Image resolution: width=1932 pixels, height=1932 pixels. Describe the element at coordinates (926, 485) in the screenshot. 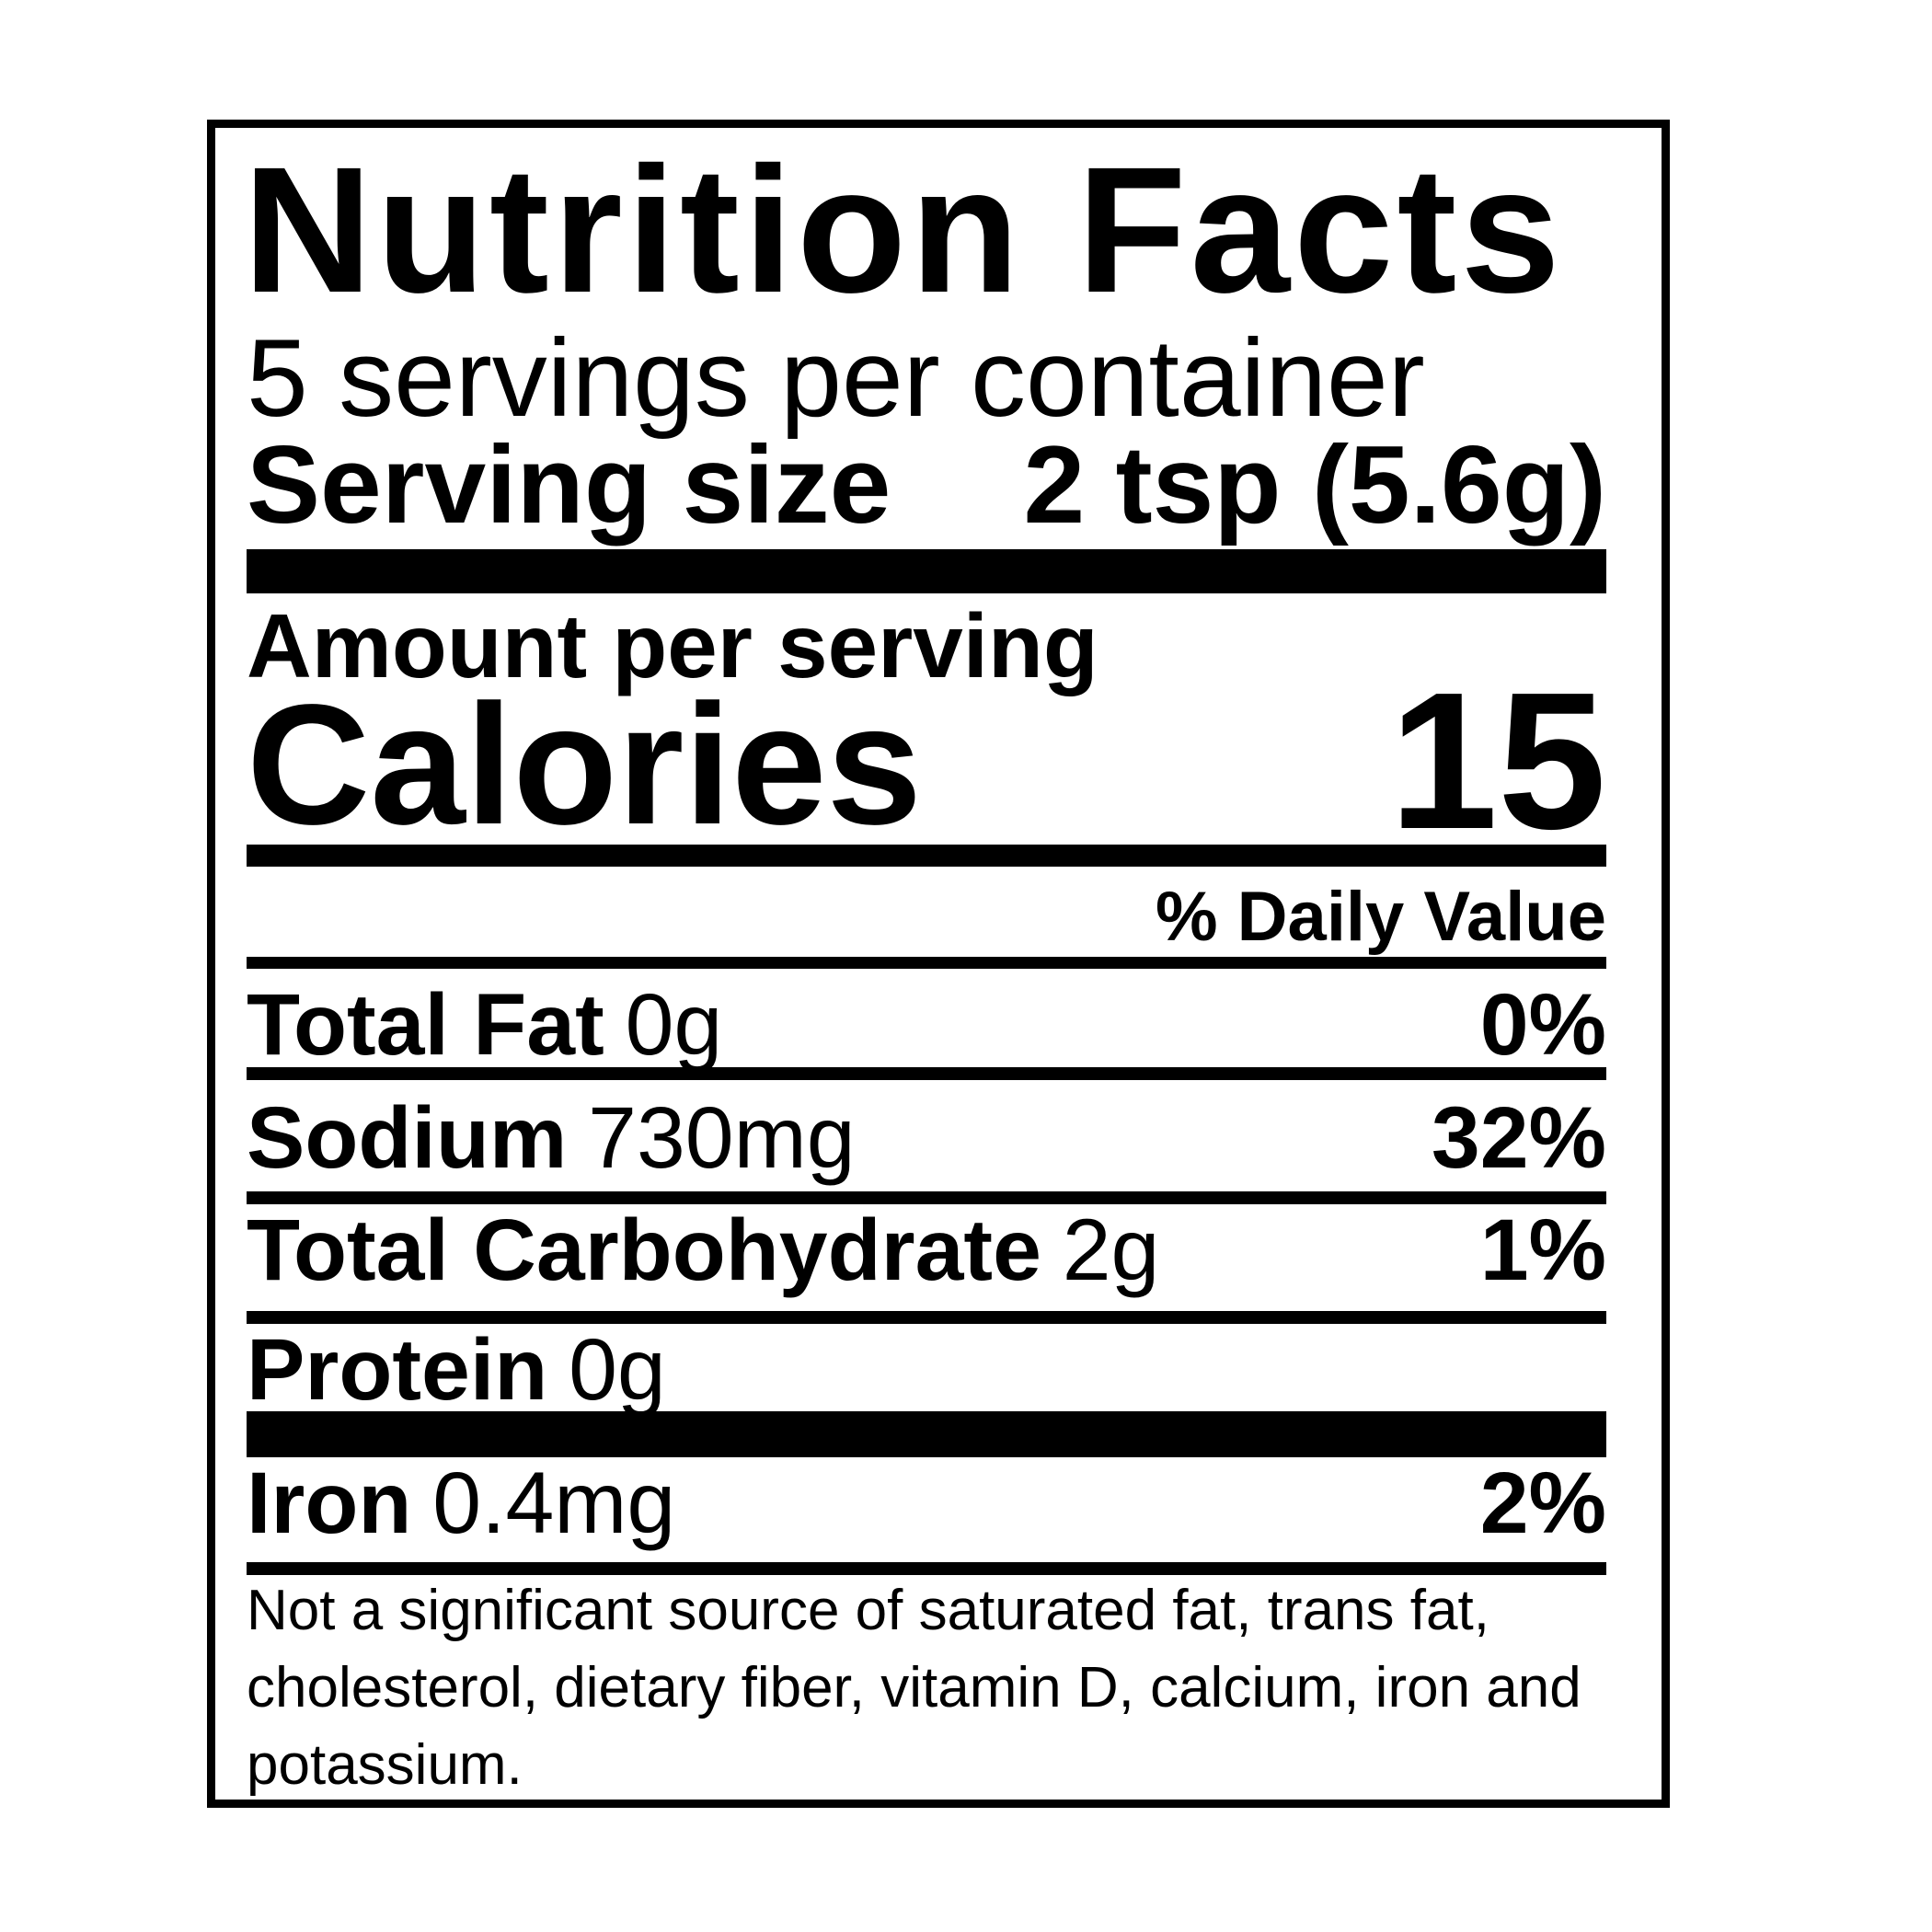

I see `serving-size-row: Serving size 2 tsp (5.6g)` at that location.